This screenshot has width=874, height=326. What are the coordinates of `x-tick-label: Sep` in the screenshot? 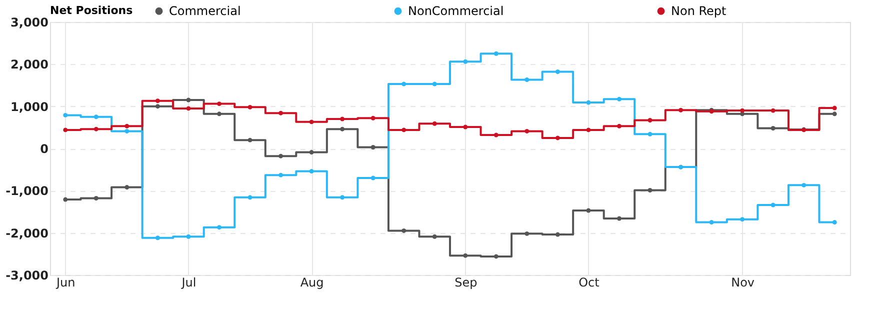 It's located at (466, 283).